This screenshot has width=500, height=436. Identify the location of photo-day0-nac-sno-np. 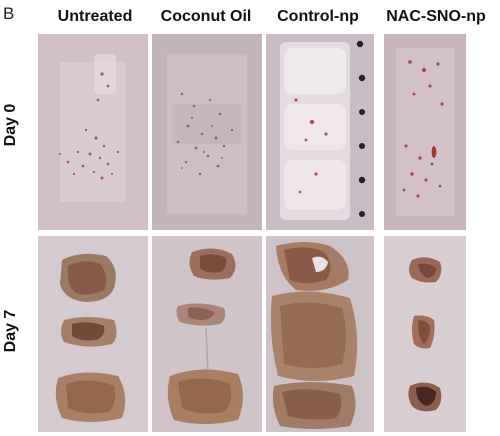
(425, 132).